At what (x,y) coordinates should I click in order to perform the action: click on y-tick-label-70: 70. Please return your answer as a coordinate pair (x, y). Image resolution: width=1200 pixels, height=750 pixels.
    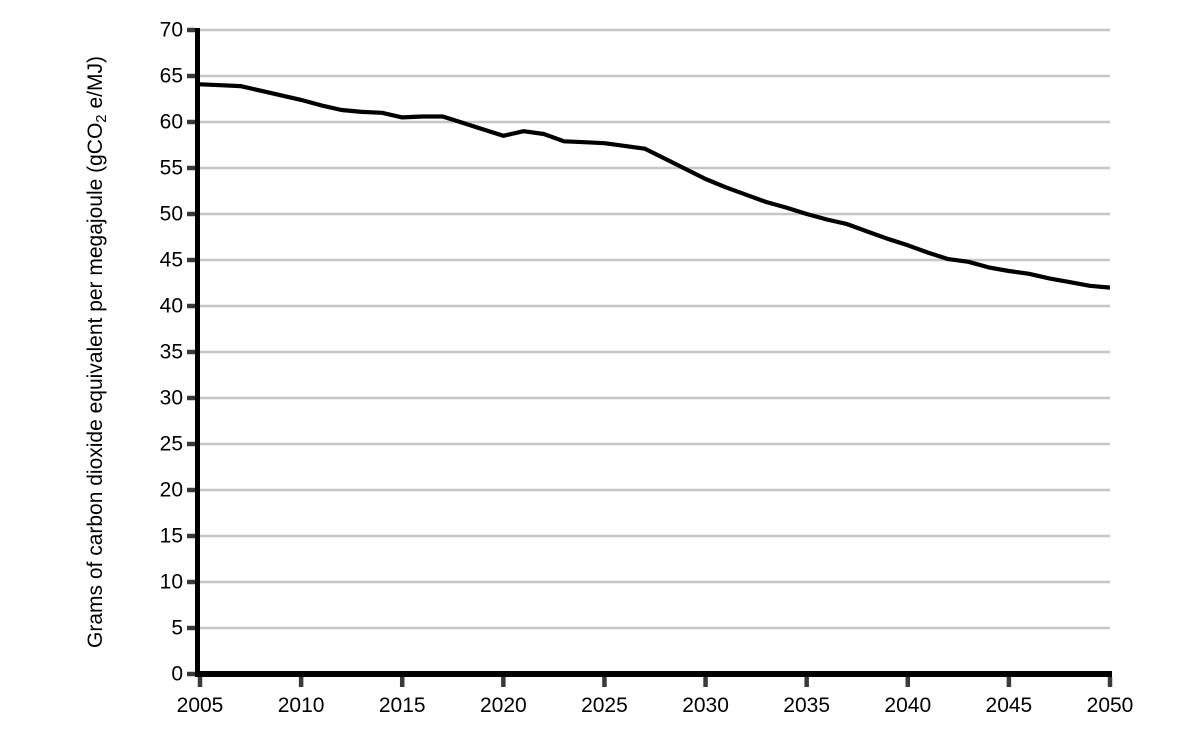
    Looking at the image, I should click on (171, 30).